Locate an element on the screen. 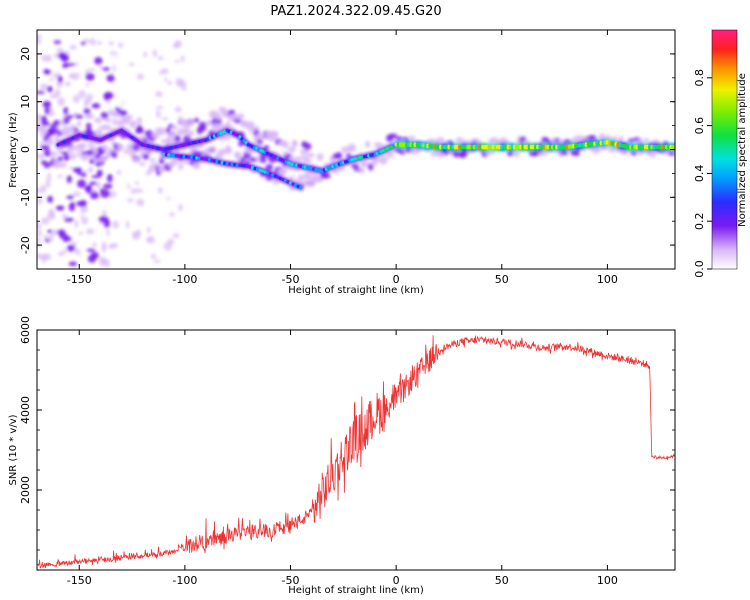 The image size is (750, 600). y-tick-label: 2000 is located at coordinates (25, 490).